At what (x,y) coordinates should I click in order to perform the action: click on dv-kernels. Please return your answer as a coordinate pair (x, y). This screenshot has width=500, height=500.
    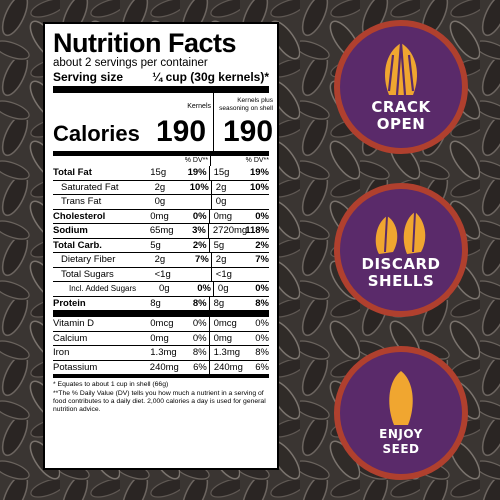
    Looking at the image, I should click on (196, 275).